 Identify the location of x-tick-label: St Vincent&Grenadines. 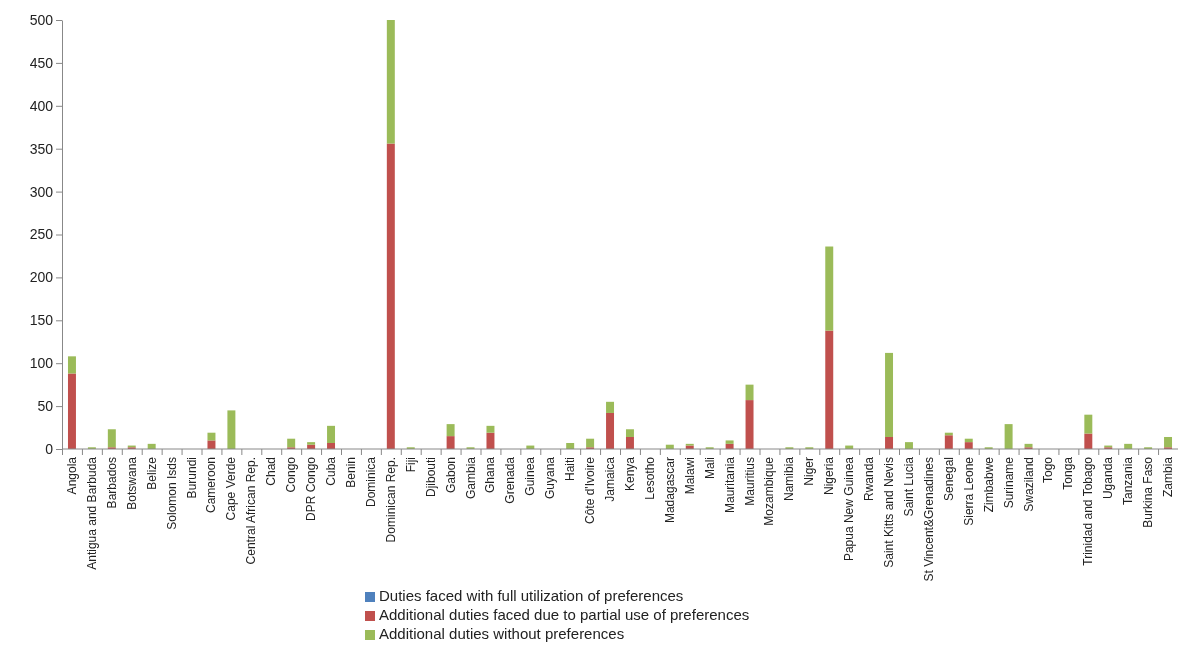
(928, 519).